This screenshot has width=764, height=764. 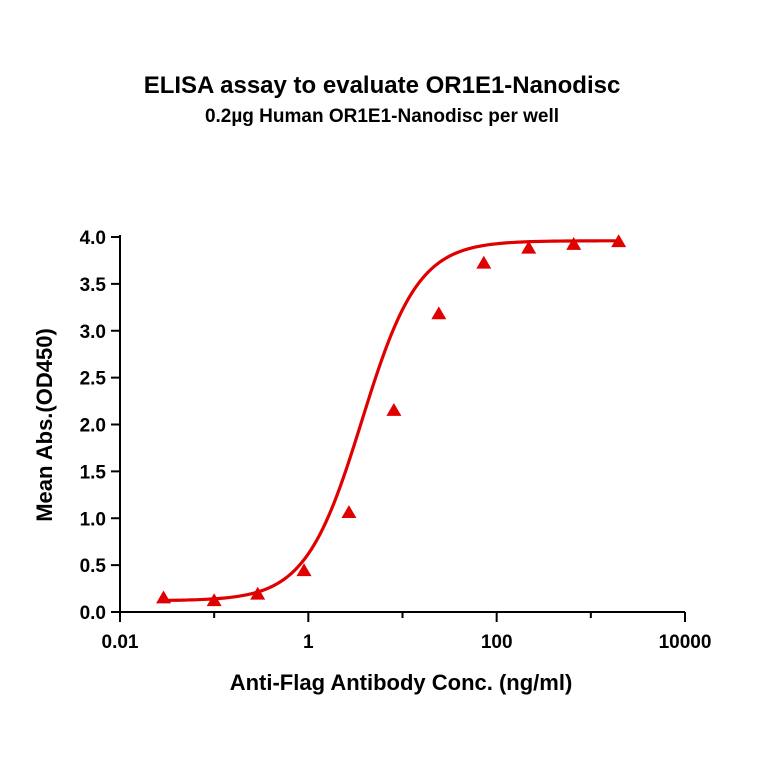 I want to click on y-axis-ticks: 0.0 0.5 1.0 1.5 2.0 2.5 3.0 3.5 4.0, so click(x=100, y=426).